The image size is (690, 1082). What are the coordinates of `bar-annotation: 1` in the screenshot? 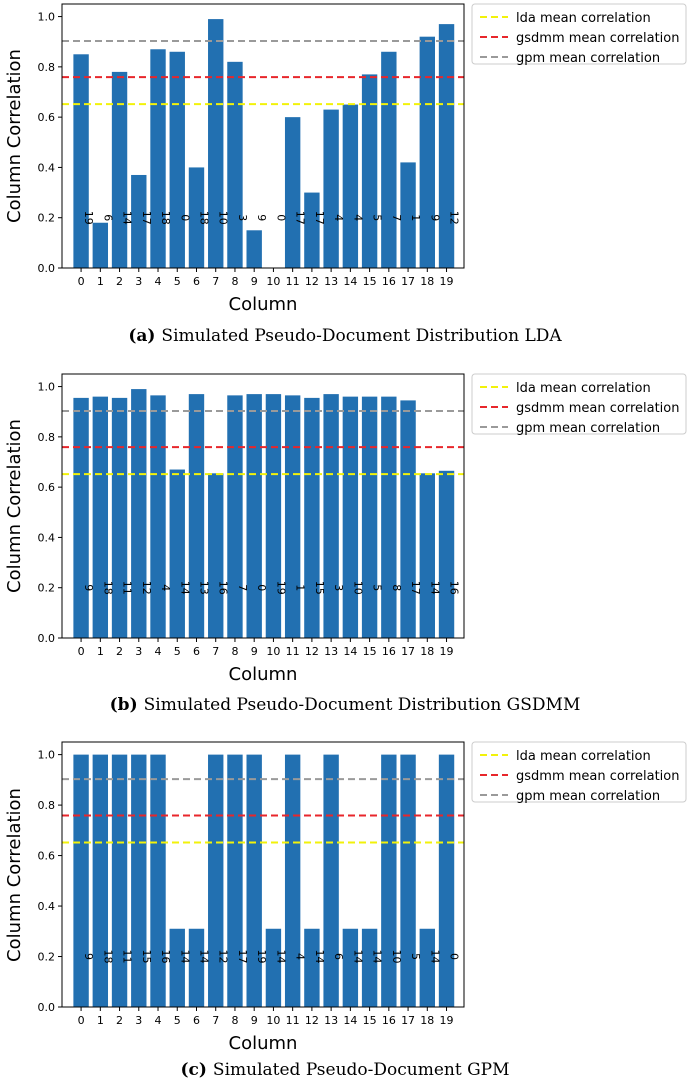 It's located at (415, 217).